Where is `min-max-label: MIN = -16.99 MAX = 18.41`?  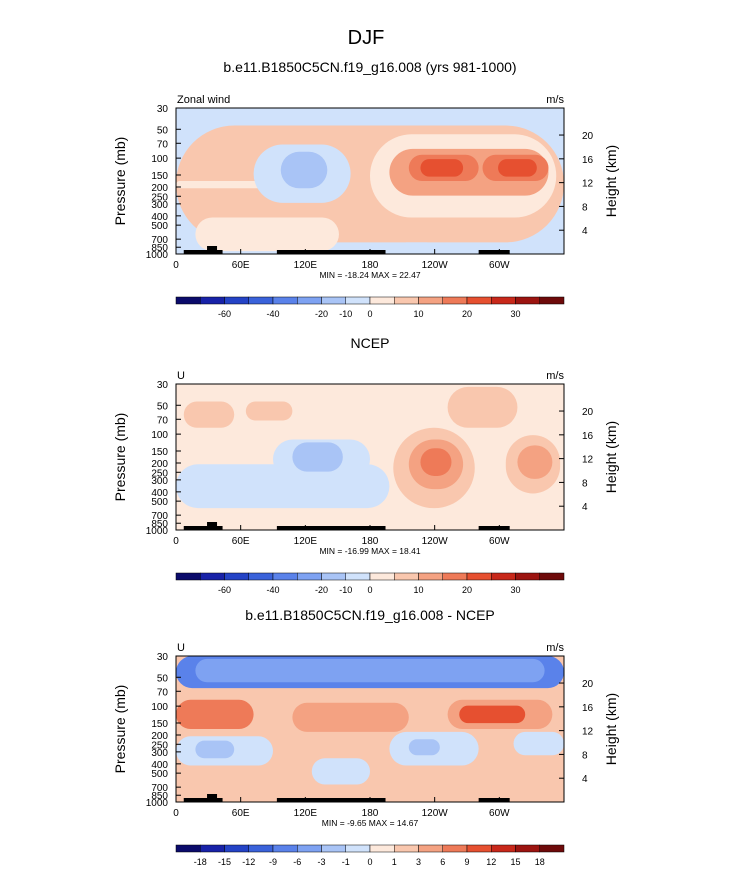 min-max-label: MIN = -16.99 MAX = 18.41 is located at coordinates (369, 551).